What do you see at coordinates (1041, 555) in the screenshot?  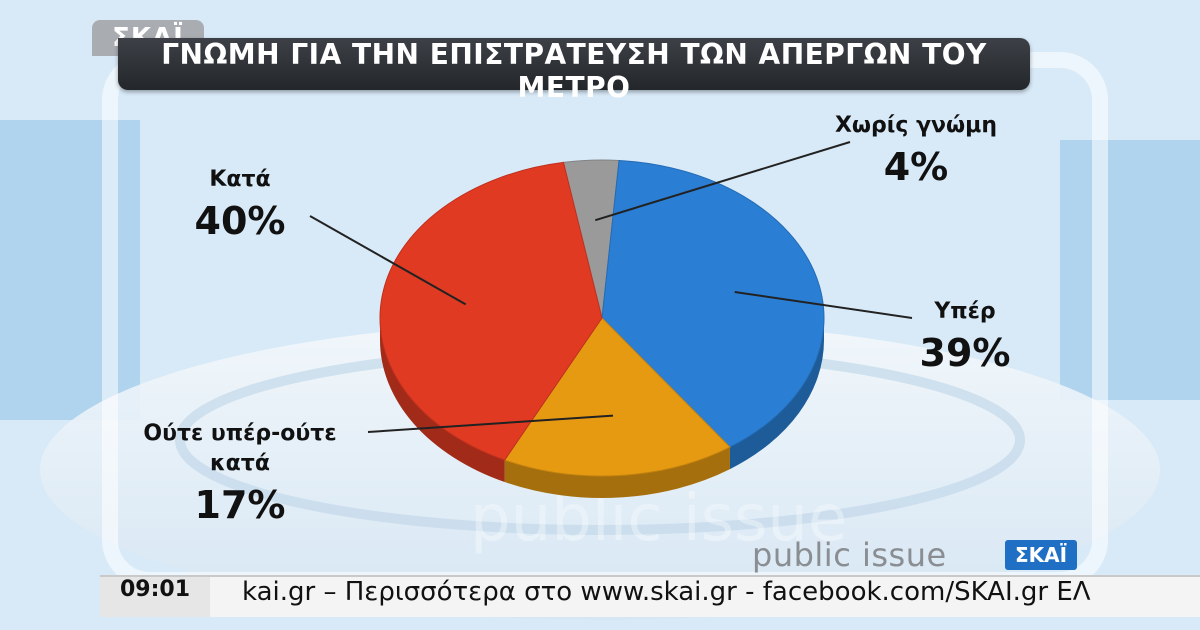 I see `channel-badge: ΣΚΑΪ` at bounding box center [1041, 555].